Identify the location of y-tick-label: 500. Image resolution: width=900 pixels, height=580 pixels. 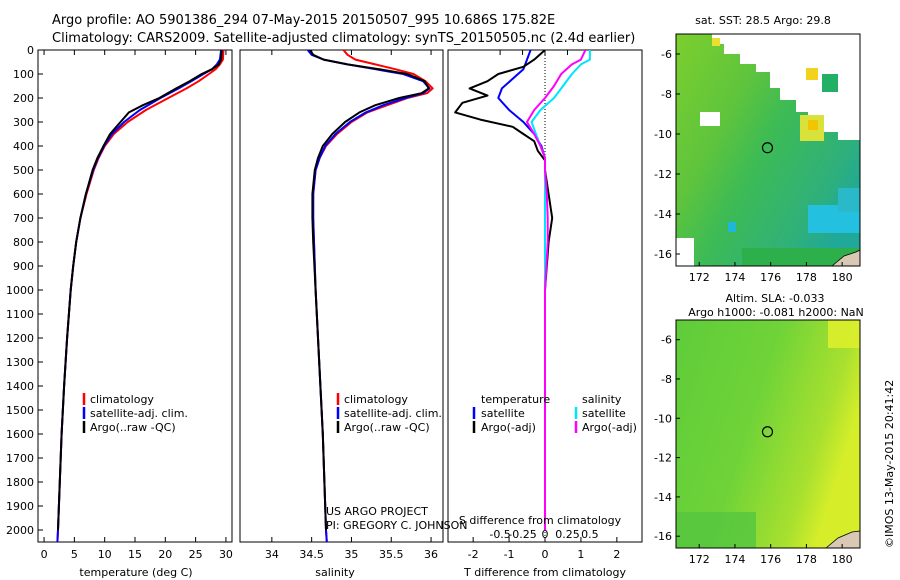
(23, 170).